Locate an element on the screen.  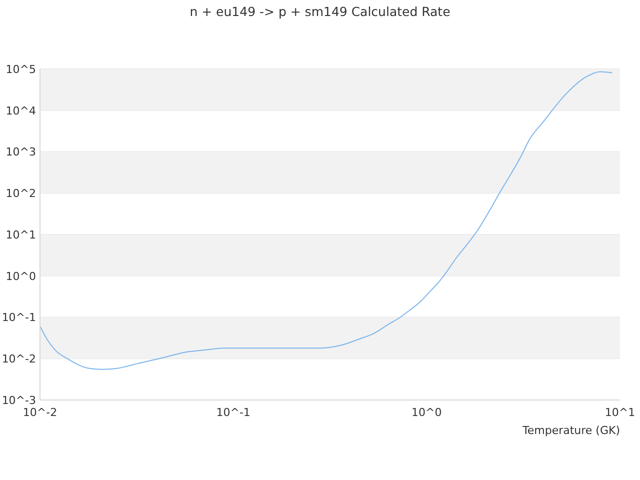
y-tick-label: 10^3 is located at coordinates (21, 152).